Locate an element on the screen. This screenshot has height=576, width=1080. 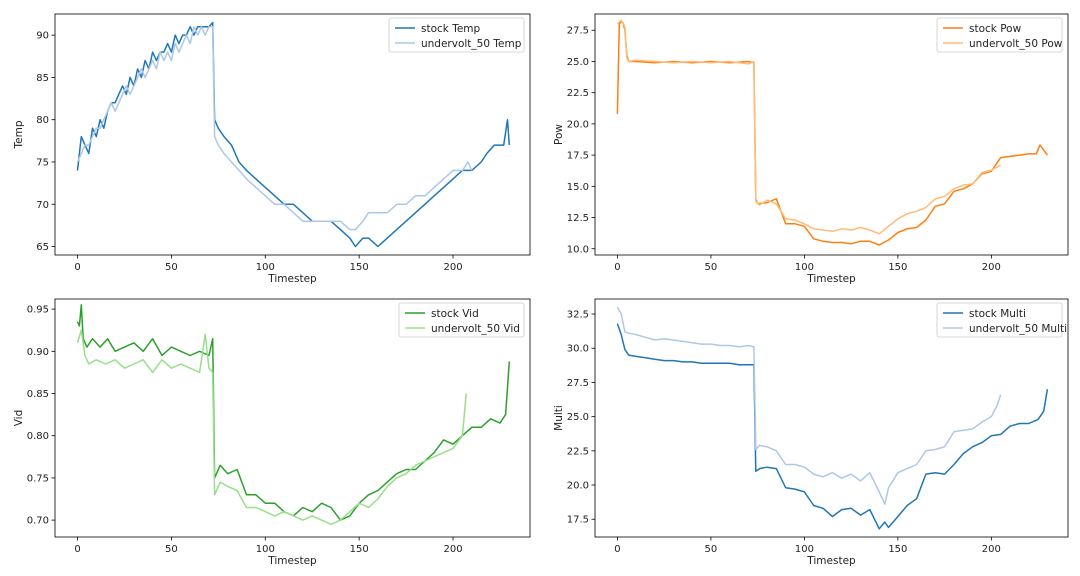
y-tick-label: 0.95 is located at coordinates (38, 310).